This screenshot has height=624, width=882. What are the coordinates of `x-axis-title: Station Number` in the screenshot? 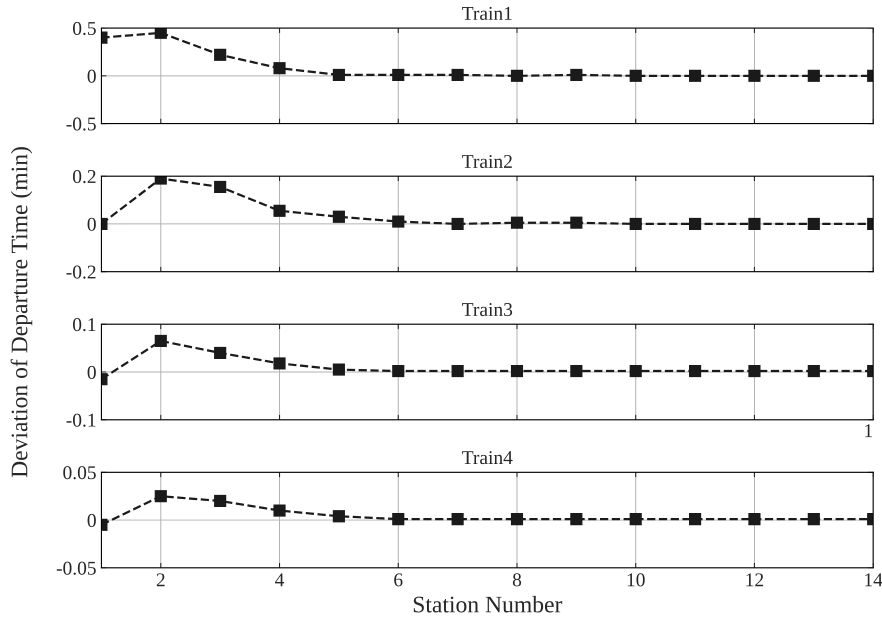 It's located at (488, 604).